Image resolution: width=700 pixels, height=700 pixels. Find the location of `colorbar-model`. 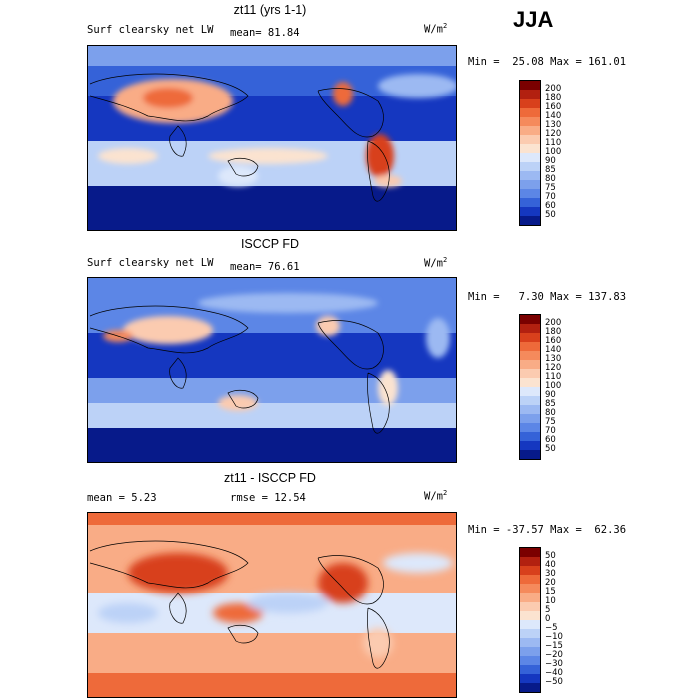

colorbar-model is located at coordinates (530, 153).